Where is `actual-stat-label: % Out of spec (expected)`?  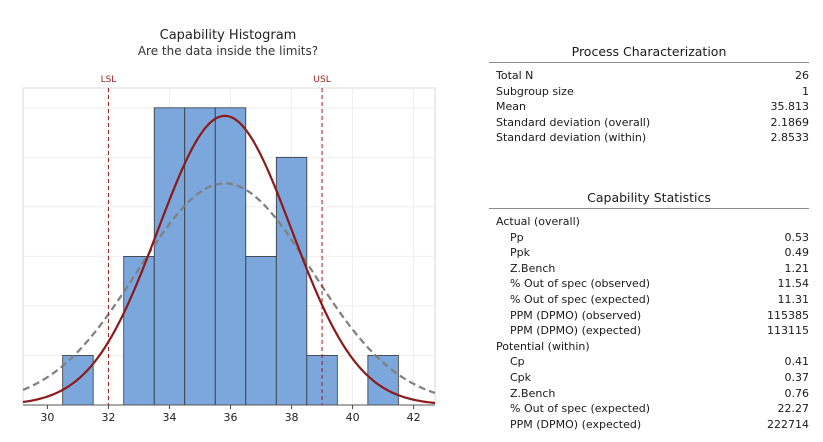 actual-stat-label: % Out of spec (expected) is located at coordinates (580, 299).